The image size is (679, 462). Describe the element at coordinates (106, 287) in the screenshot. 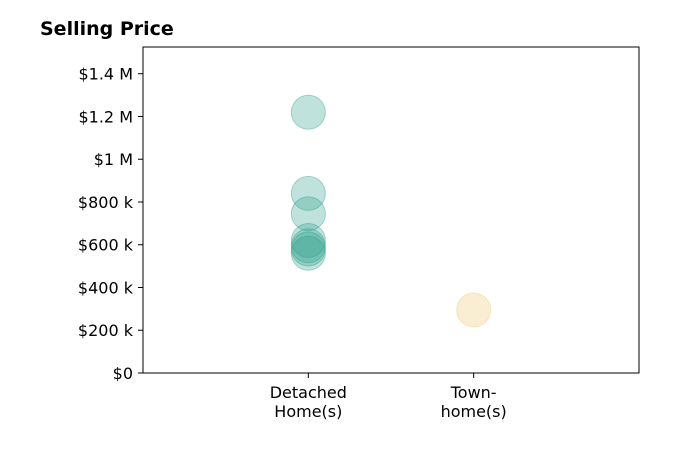

I see `y-tick-label: $400 k` at that location.